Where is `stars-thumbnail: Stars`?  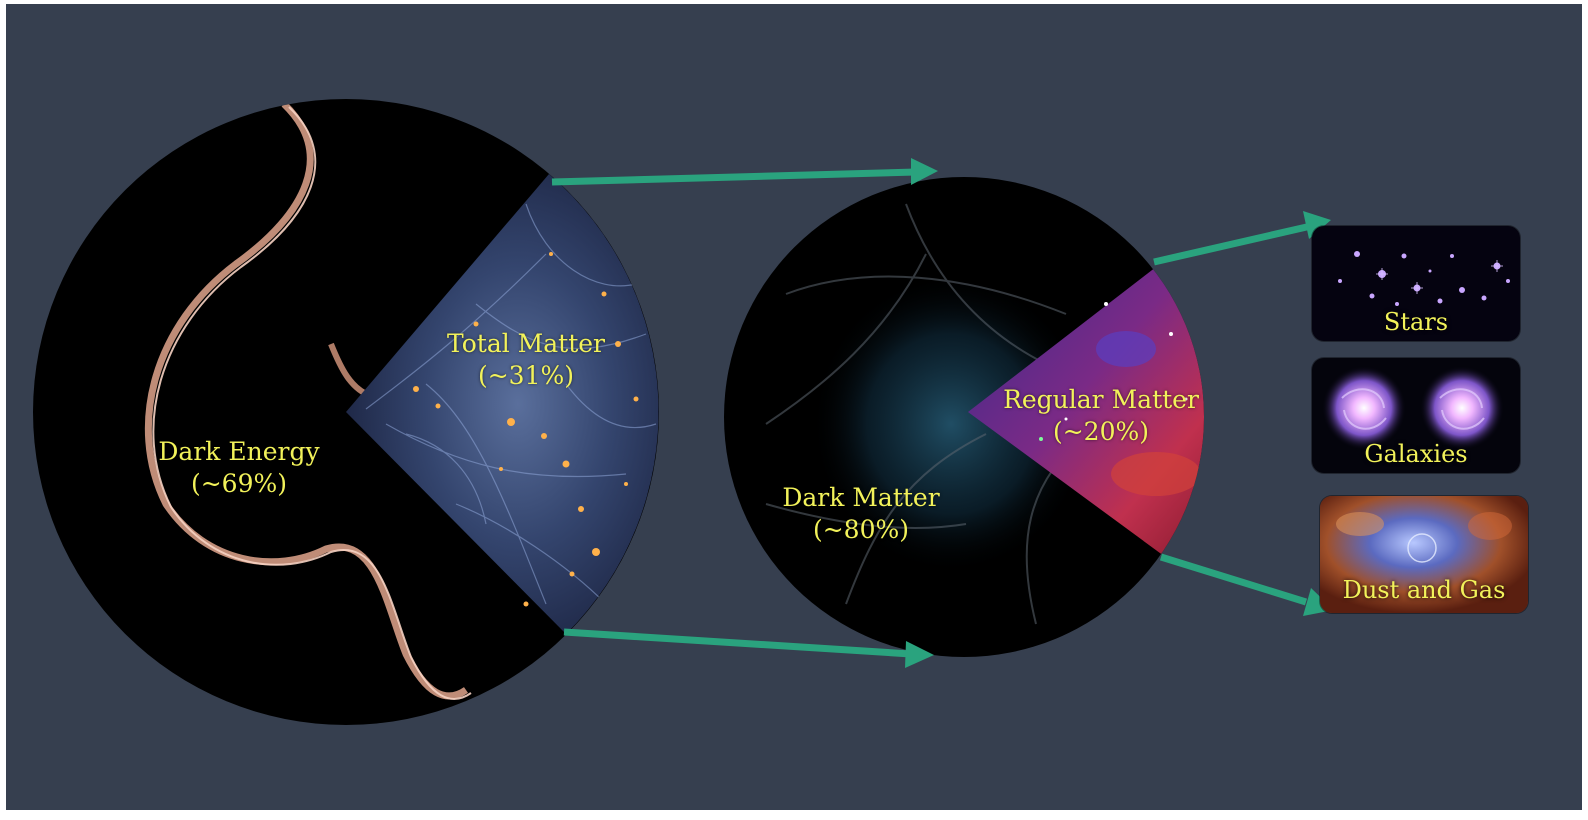
stars-thumbnail: Stars is located at coordinates (1416, 283).